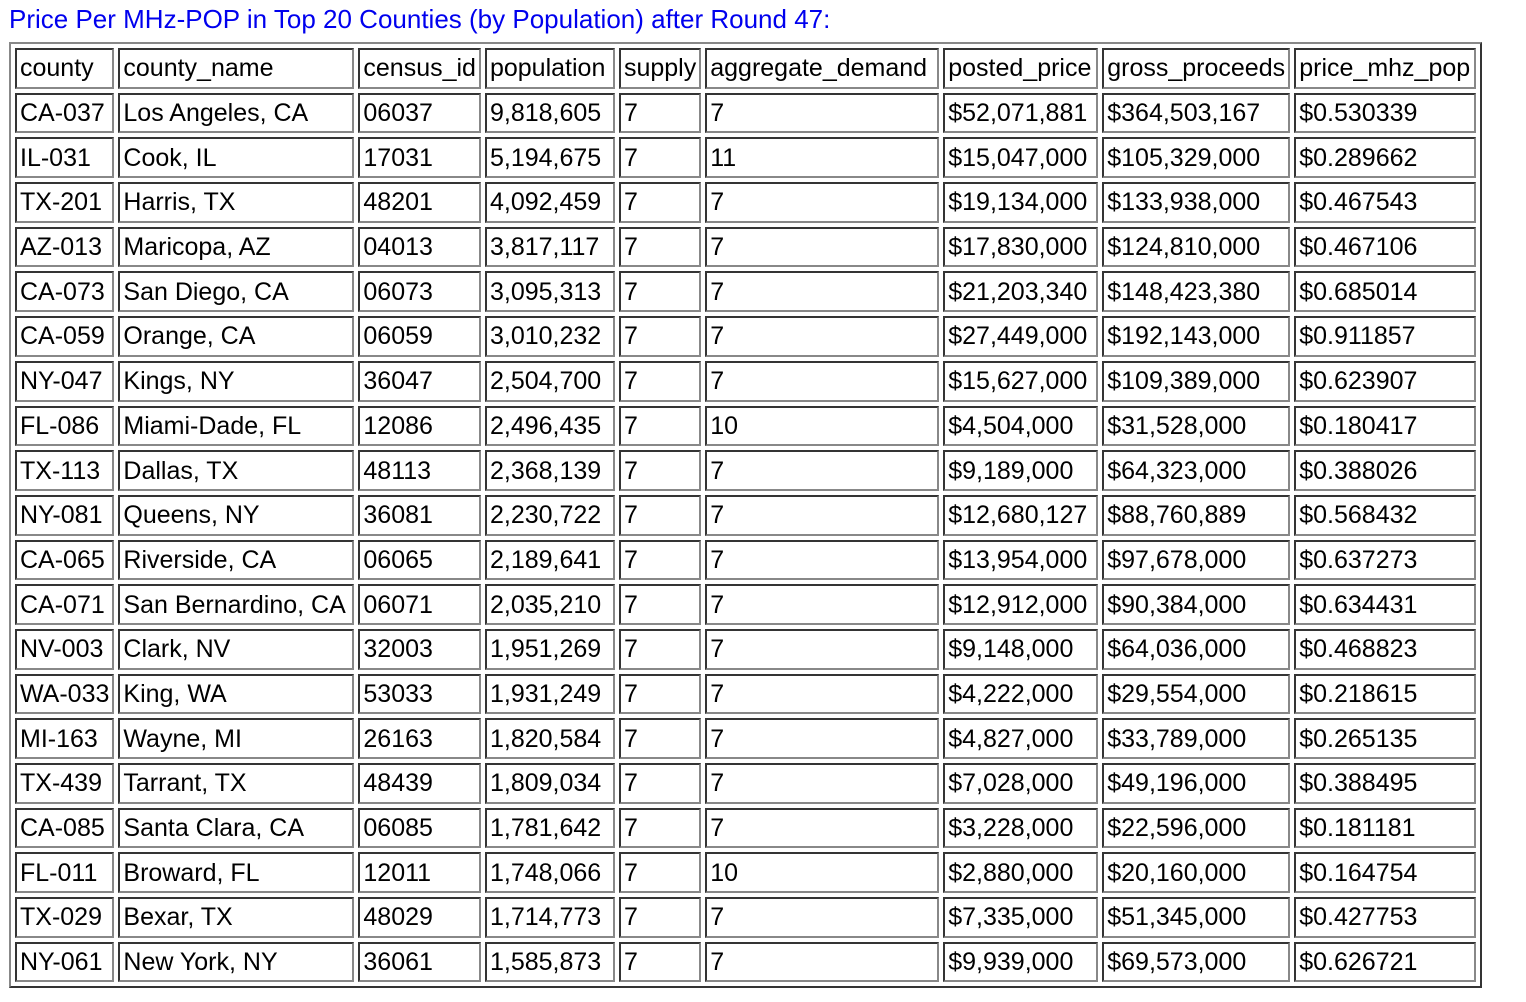 The width and height of the screenshot is (1526, 1002). I want to click on cell-census-id: 06065, so click(419, 560).